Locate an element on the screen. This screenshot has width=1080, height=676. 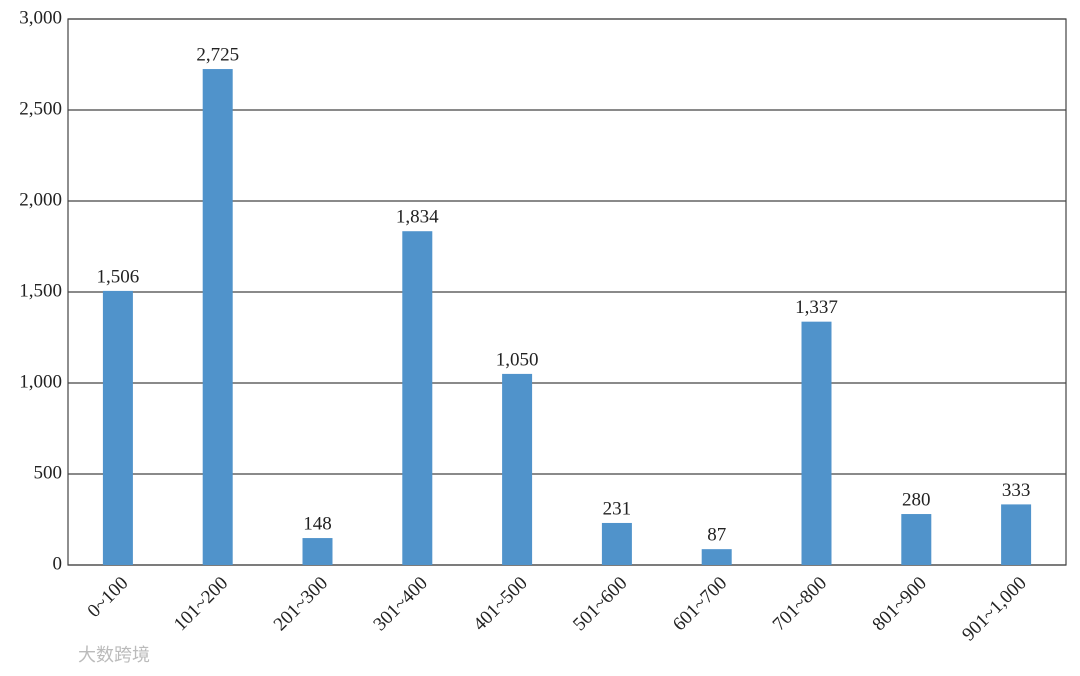
y-tick-label: 3,000 is located at coordinates (40, 17).